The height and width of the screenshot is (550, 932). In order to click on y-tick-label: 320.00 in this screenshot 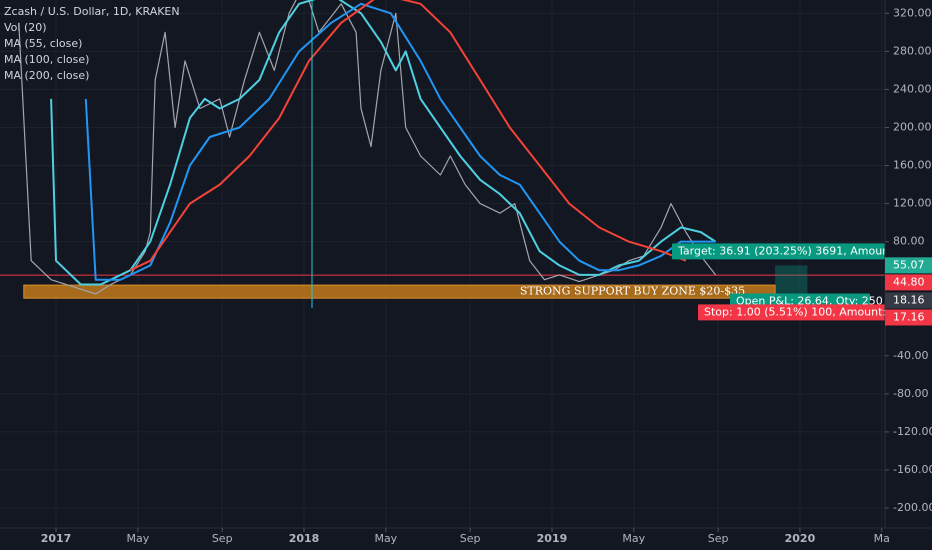, I will do `click(912, 12)`.